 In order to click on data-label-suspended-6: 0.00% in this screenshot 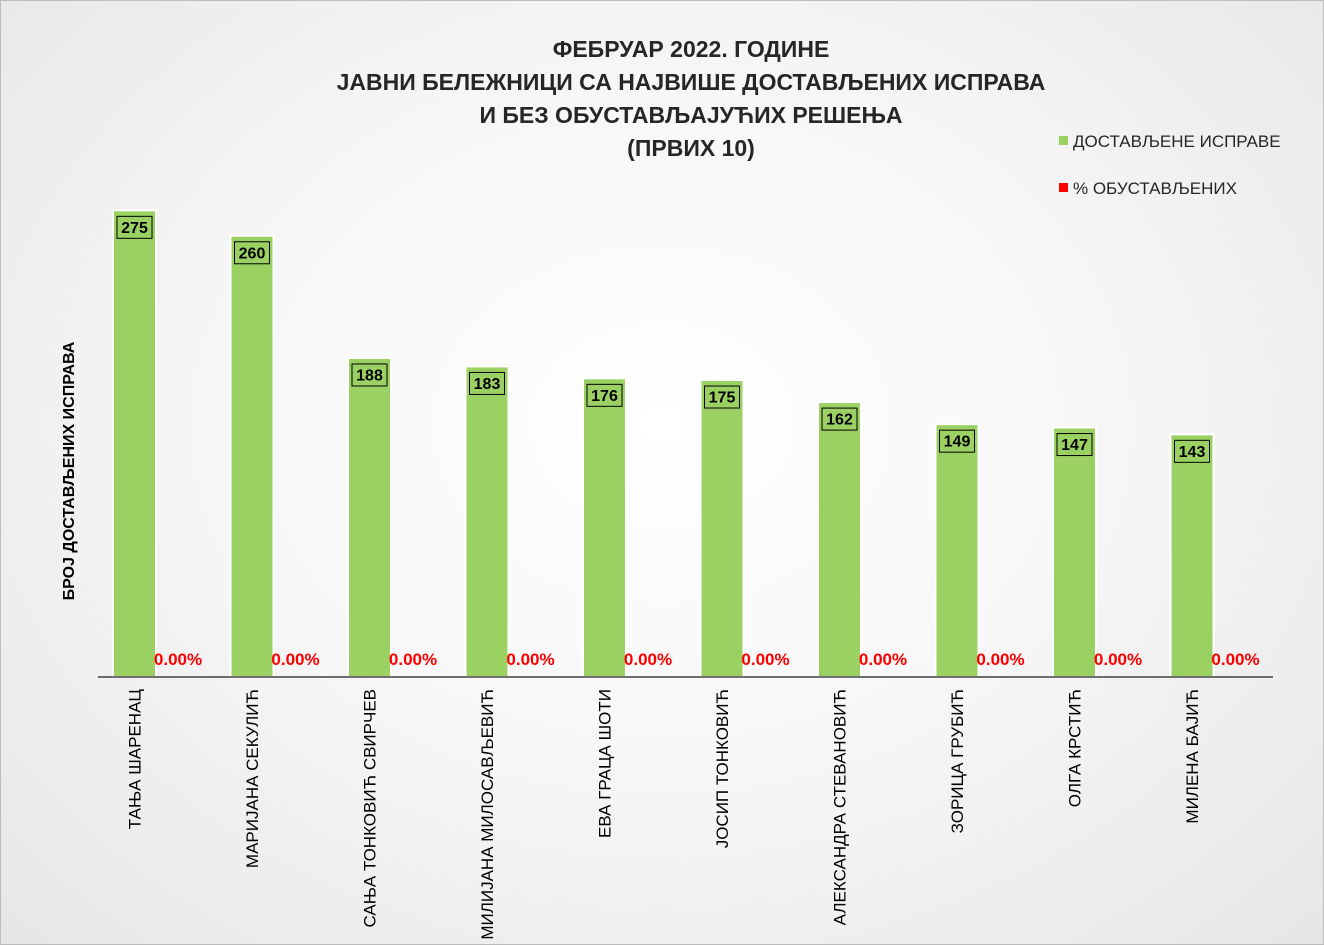, I will do `click(765, 659)`.